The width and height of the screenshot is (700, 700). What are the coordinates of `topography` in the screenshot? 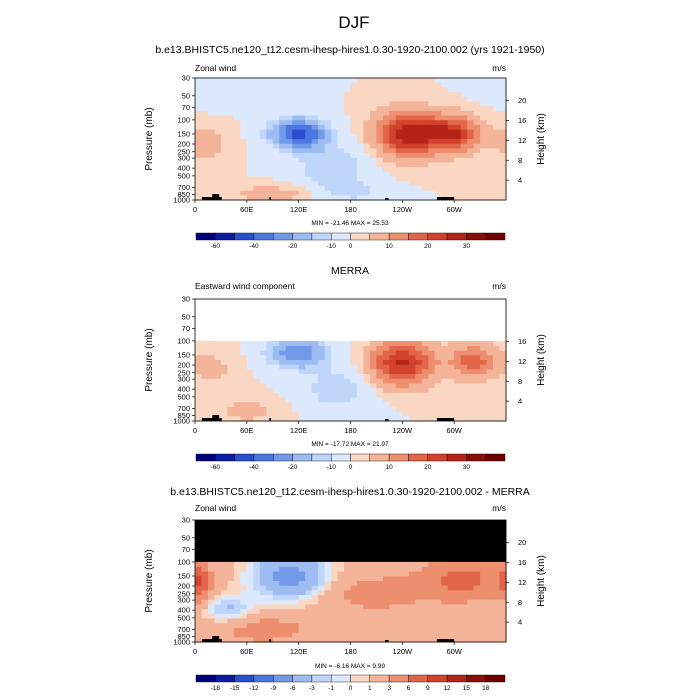 It's located at (208, 419).